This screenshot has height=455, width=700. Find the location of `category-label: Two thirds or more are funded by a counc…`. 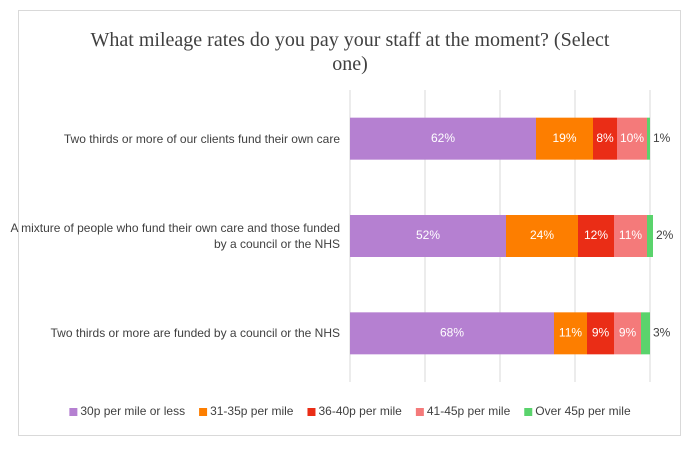

category-label: Two thirds or more are funded by a counc… is located at coordinates (195, 333).